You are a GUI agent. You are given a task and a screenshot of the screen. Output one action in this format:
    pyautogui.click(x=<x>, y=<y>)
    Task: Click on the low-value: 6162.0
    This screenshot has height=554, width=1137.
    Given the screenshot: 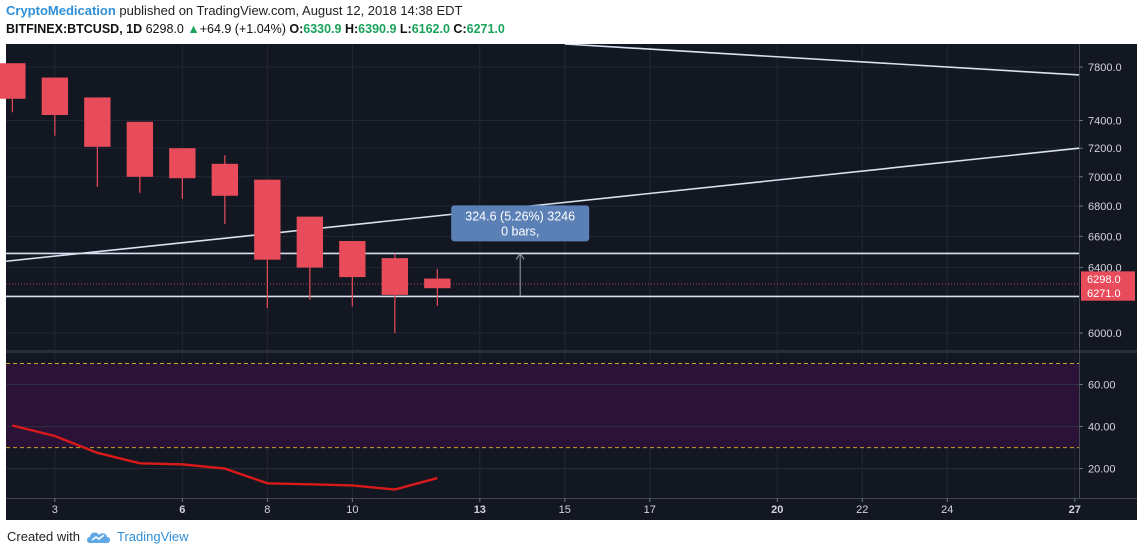 What is the action you would take?
    pyautogui.click(x=430, y=29)
    